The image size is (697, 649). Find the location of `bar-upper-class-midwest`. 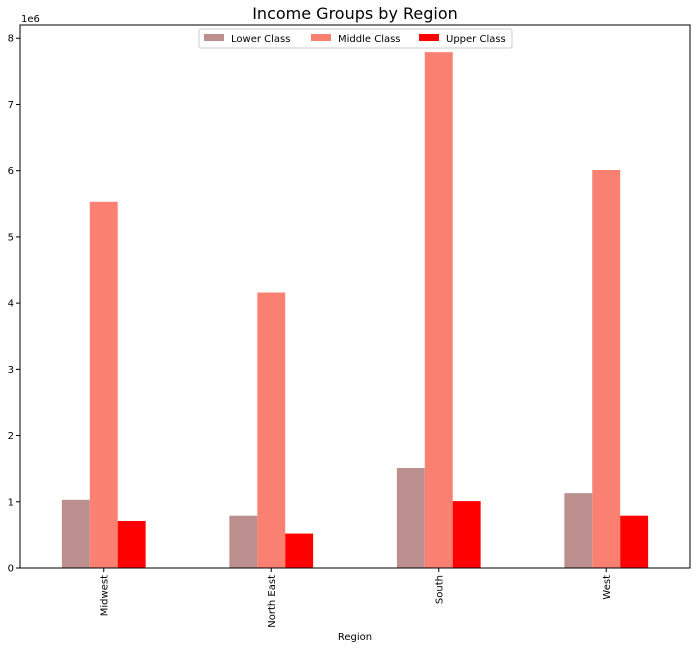

bar-upper-class-midwest is located at coordinates (131, 544).